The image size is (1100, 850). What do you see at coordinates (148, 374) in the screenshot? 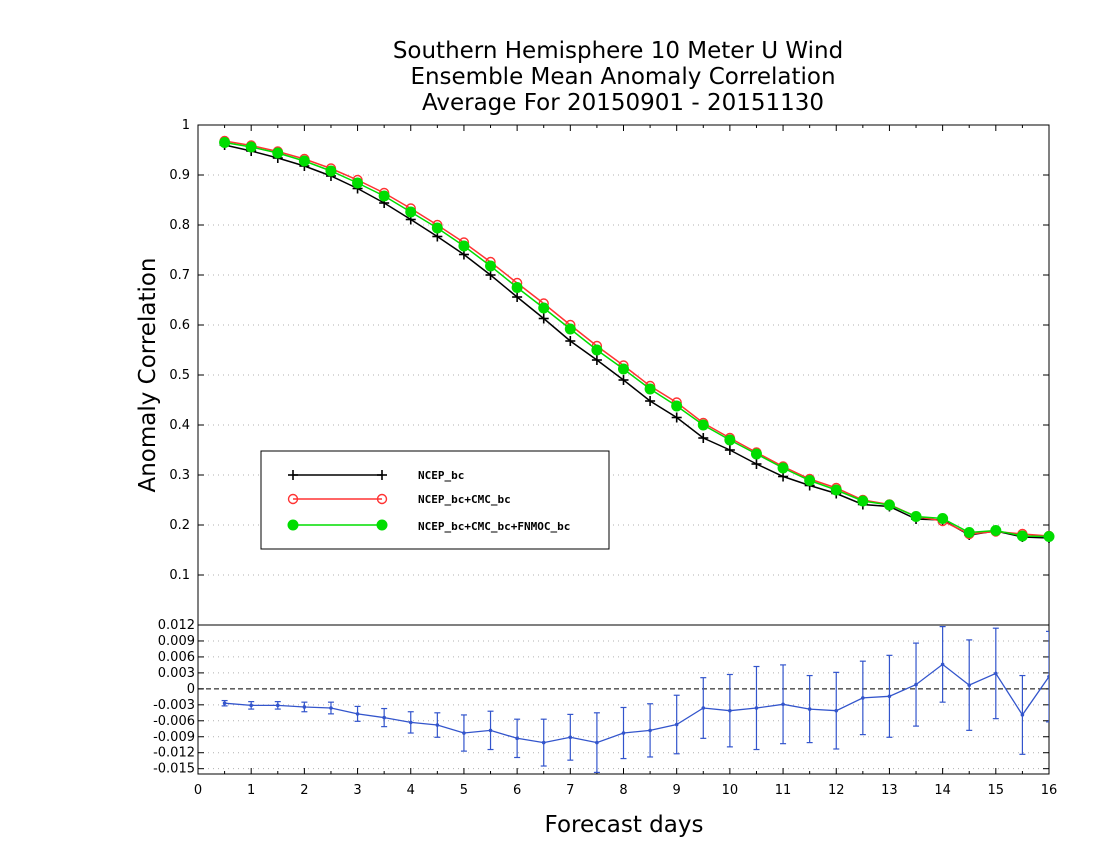
I see `y-axis-title: Anomaly Correlation` at bounding box center [148, 374].